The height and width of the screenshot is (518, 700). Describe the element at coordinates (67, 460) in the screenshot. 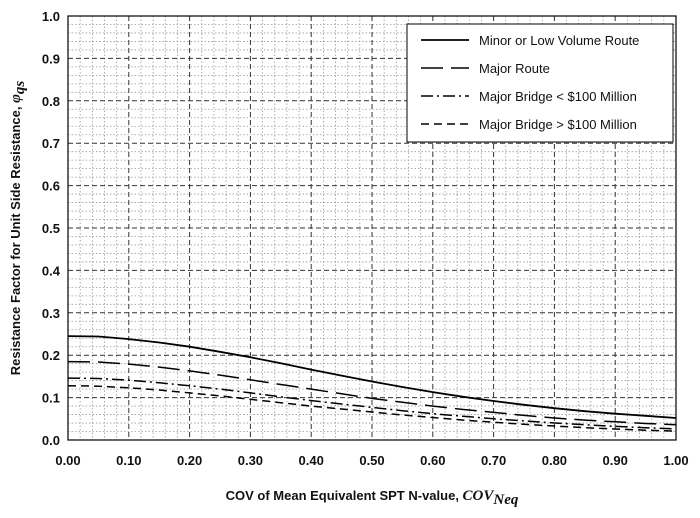

I see `x-tick-label: 0.00` at that location.